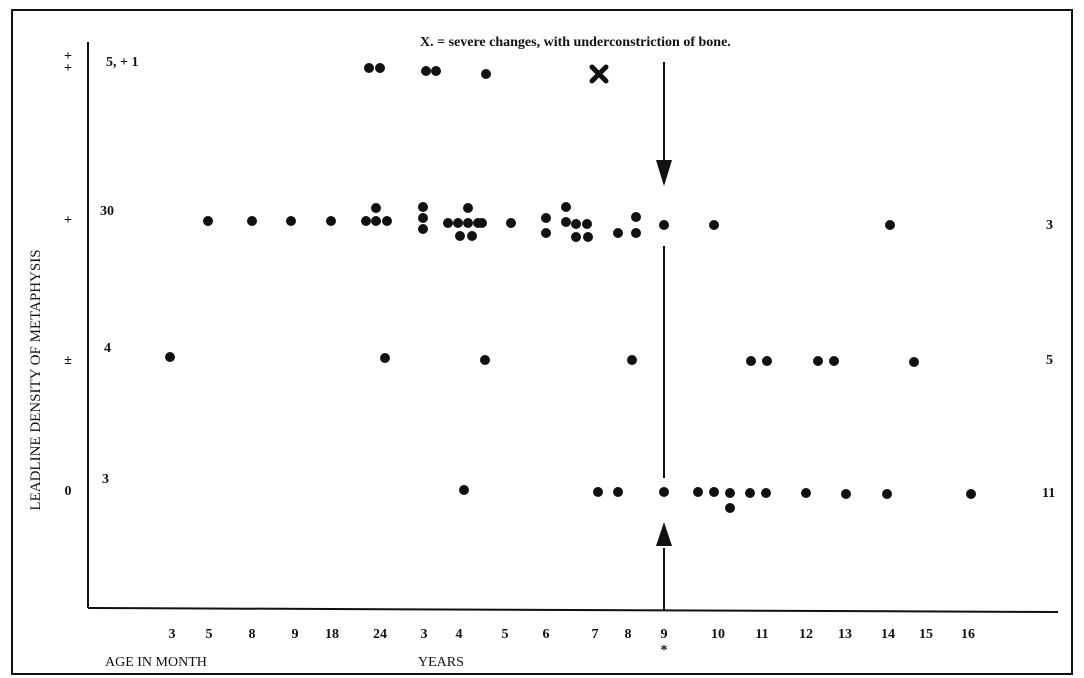 The width and height of the screenshot is (1084, 678). I want to click on count-left: 4, so click(107, 348).